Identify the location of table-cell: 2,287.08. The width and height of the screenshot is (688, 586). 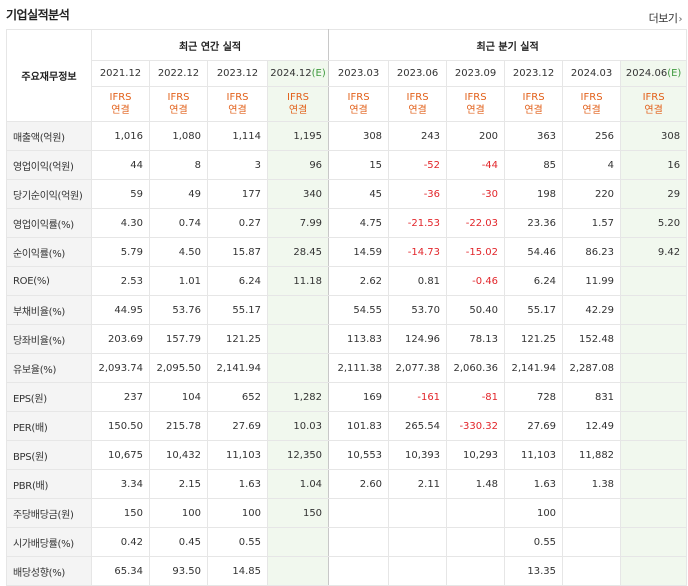
(592, 368).